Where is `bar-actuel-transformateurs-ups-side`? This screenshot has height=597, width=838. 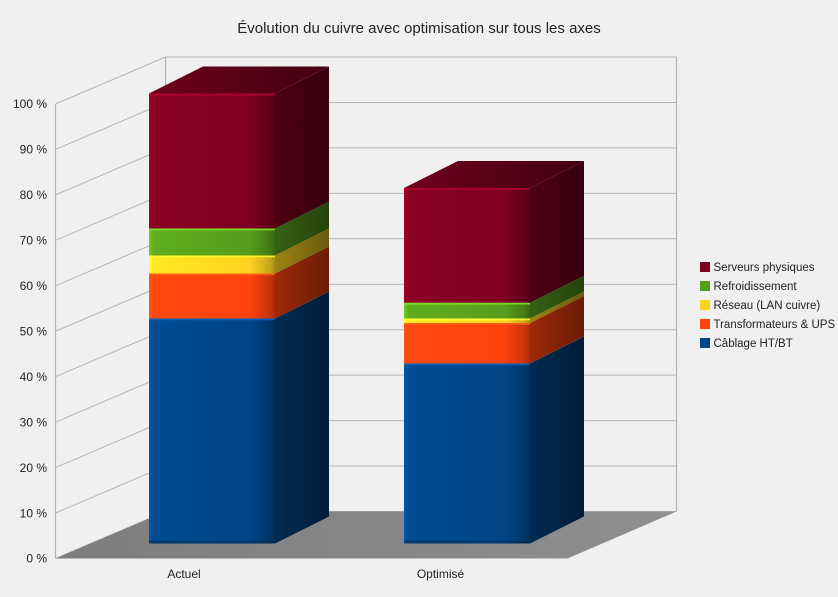
bar-actuel-transformateurs-ups-side is located at coordinates (302, 282).